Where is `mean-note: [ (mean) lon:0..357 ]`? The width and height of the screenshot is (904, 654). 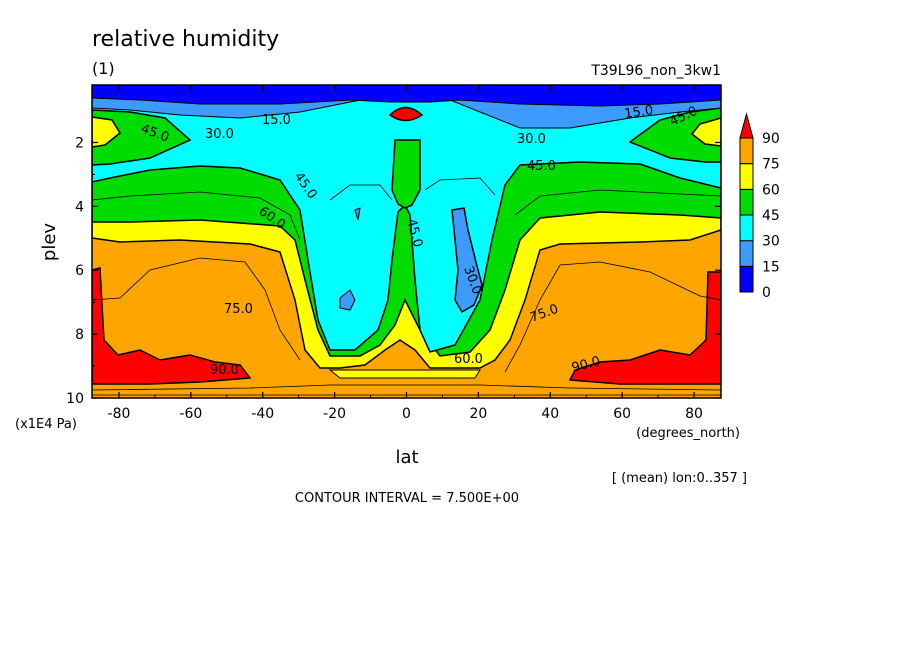
mean-note: [ (mean) lon:0..357 ] is located at coordinates (679, 478).